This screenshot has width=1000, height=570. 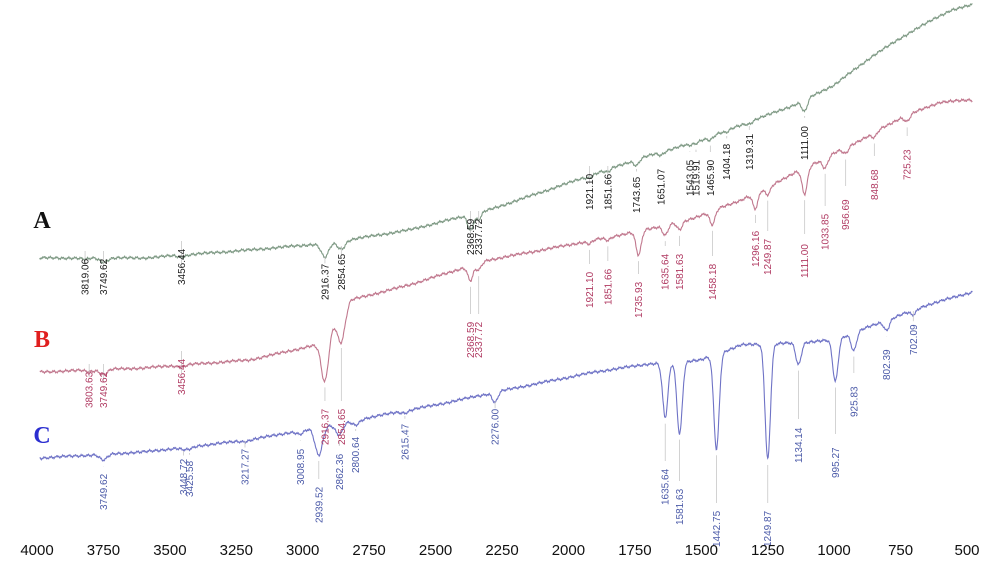 What do you see at coordinates (836, 462) in the screenshot?
I see `peak-label-c-15: 995.27` at bounding box center [836, 462].